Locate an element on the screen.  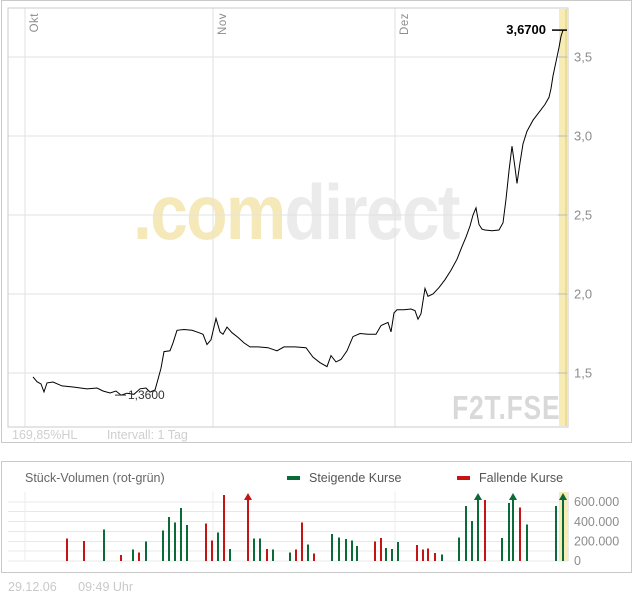
watermark-direct: direct is located at coordinates (372, 212).